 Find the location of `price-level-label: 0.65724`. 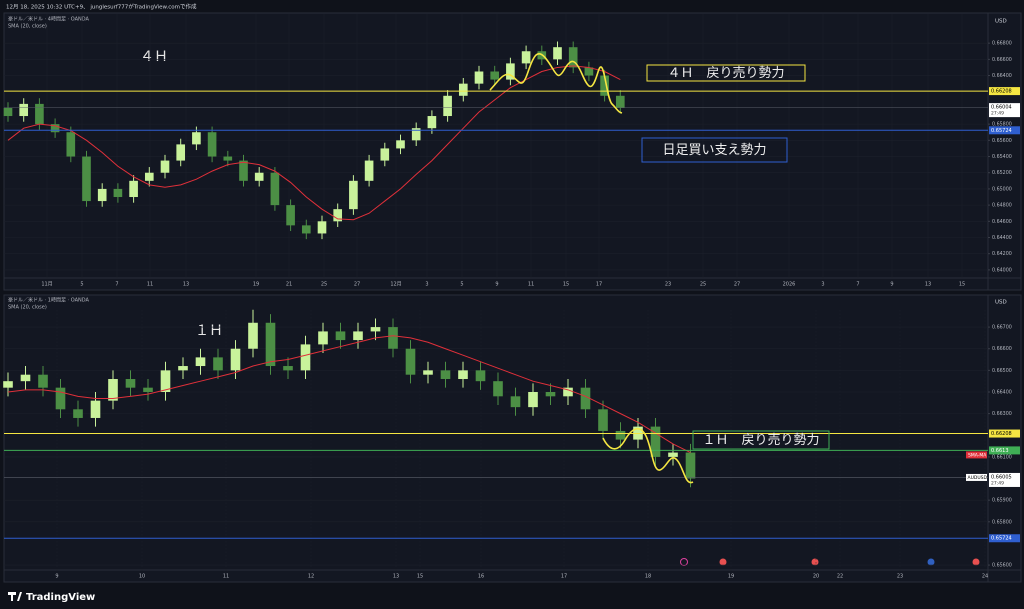

price-level-label: 0.65724 is located at coordinates (1001, 539).